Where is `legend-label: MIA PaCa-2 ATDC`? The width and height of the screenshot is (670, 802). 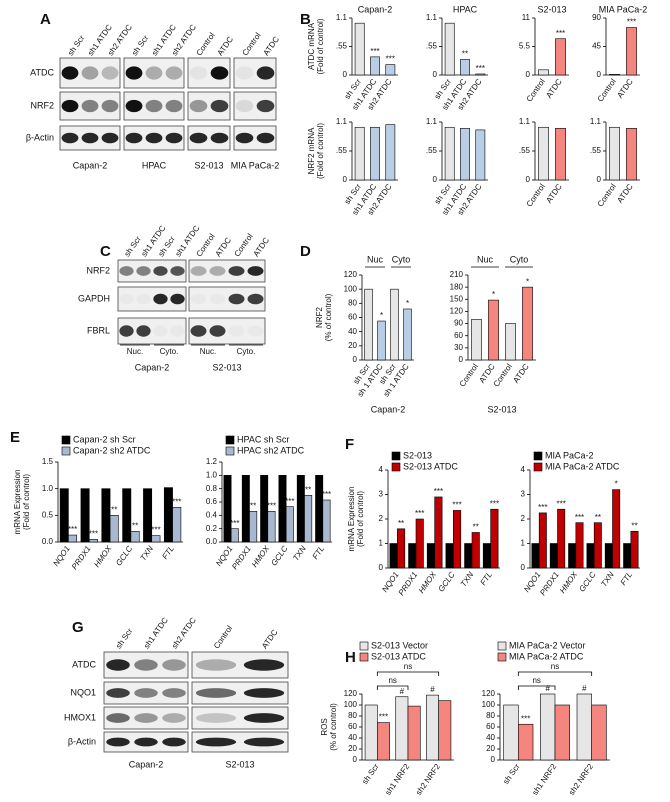 legend-label: MIA PaCa-2 ATDC is located at coordinates (546, 656).